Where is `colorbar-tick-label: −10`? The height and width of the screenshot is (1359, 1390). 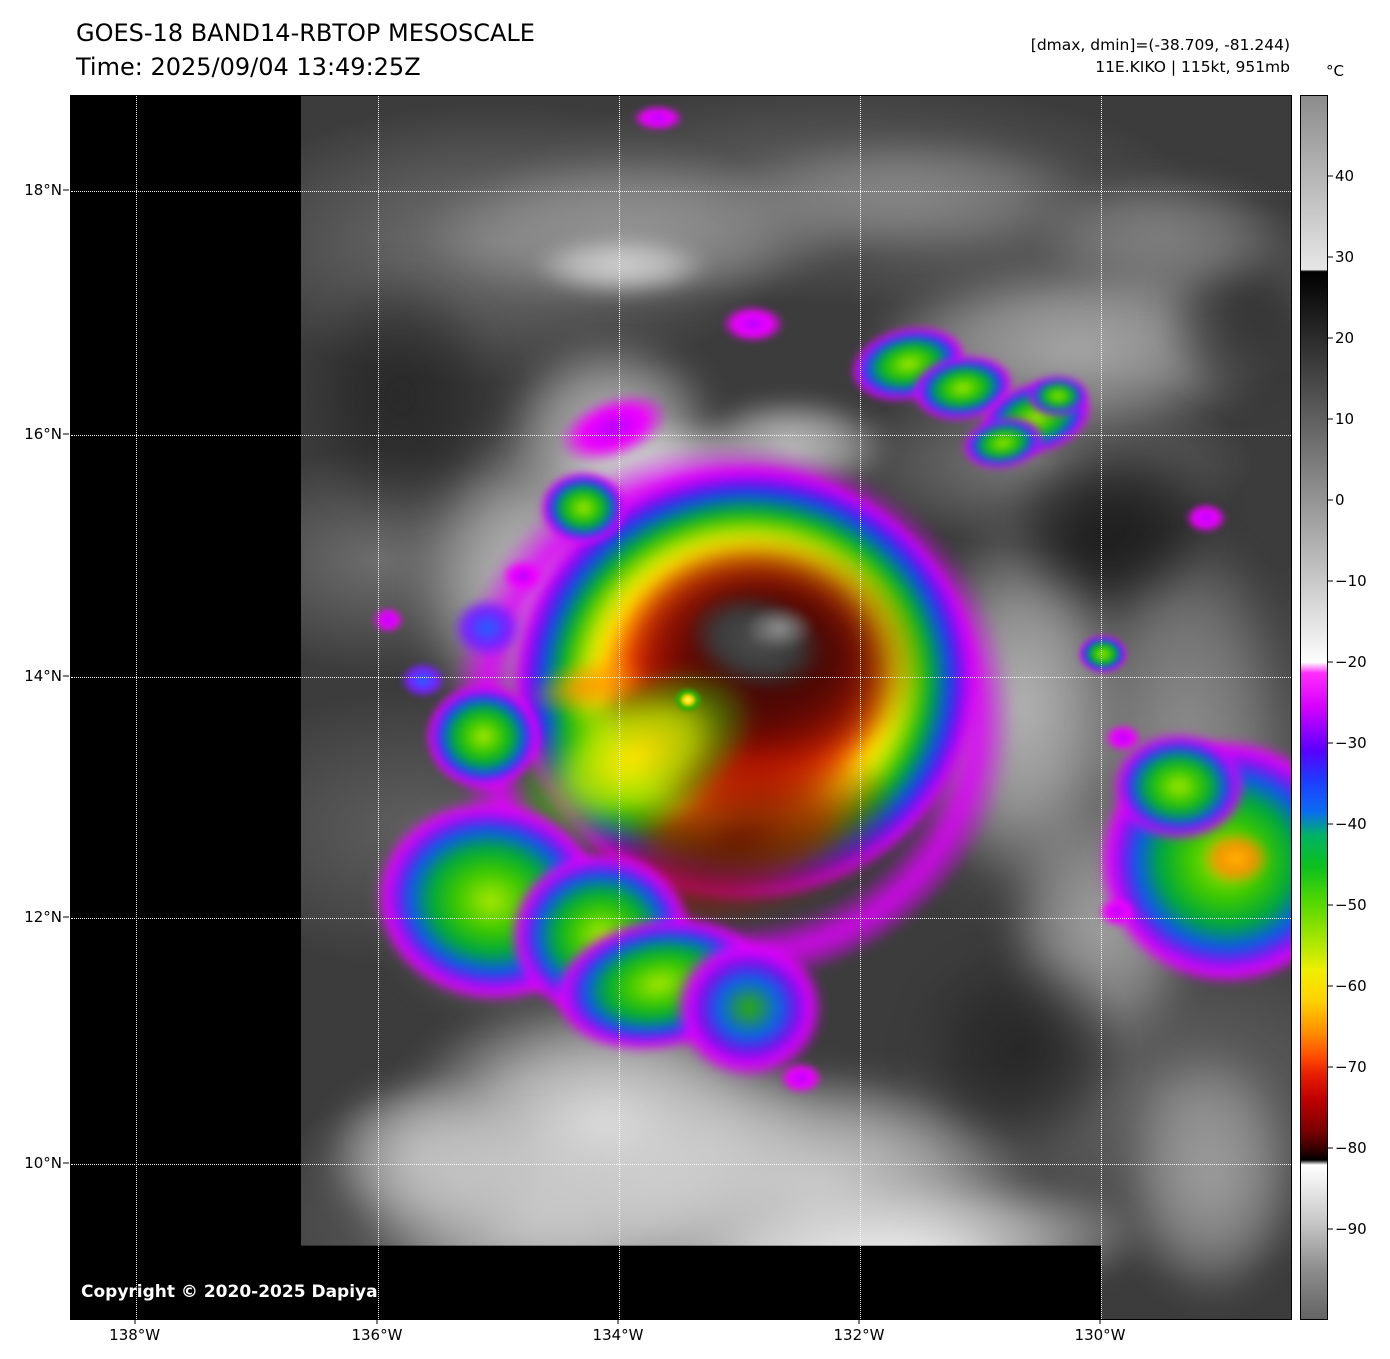 colorbar-tick-label: −10 is located at coordinates (1351, 580).